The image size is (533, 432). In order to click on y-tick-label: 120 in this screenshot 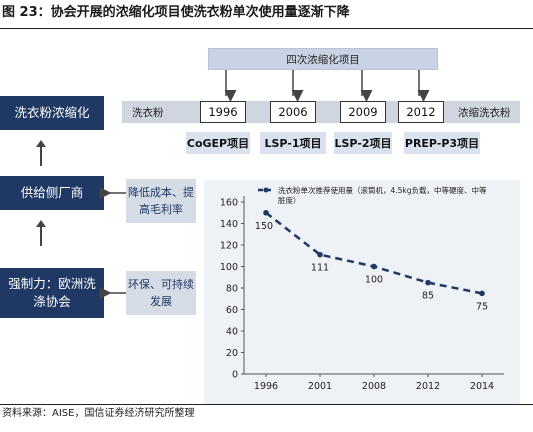, I will do `click(229, 246)`.